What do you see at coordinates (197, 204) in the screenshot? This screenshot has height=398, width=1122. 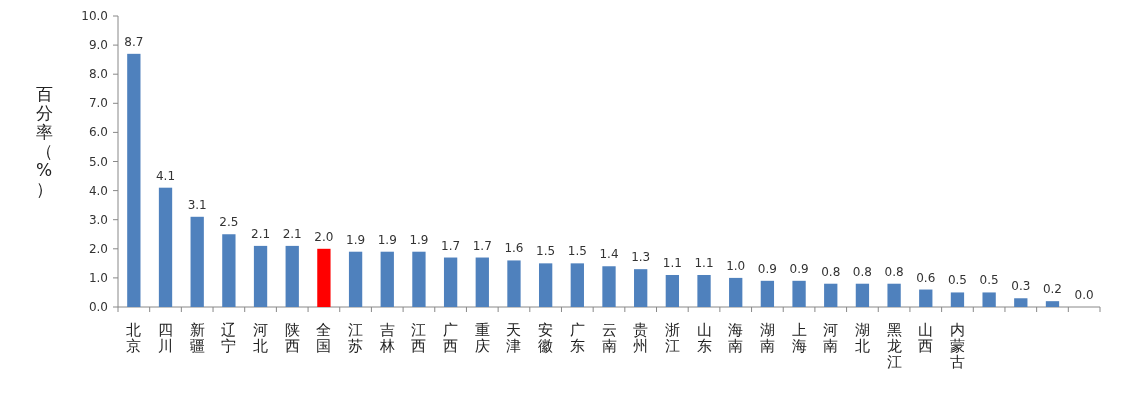 I see `data-label: 3.1` at bounding box center [197, 204].